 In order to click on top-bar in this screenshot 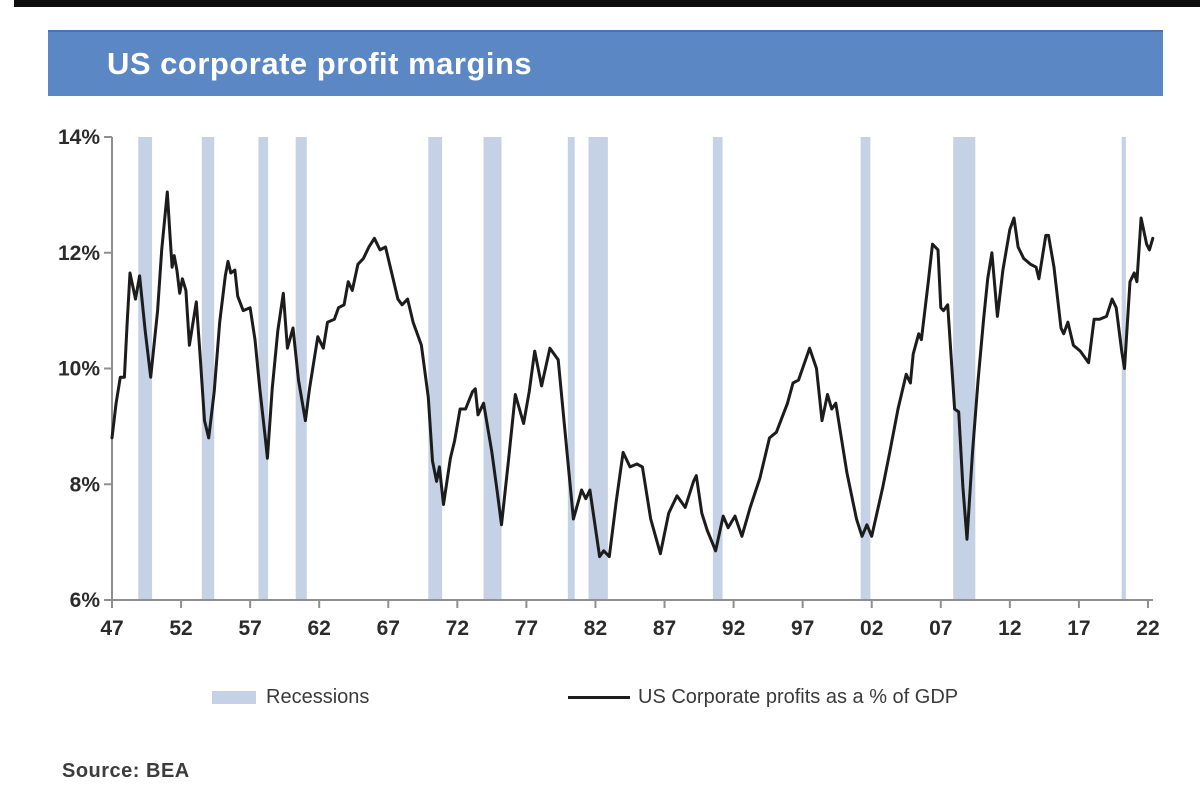, I will do `click(607, 3)`.